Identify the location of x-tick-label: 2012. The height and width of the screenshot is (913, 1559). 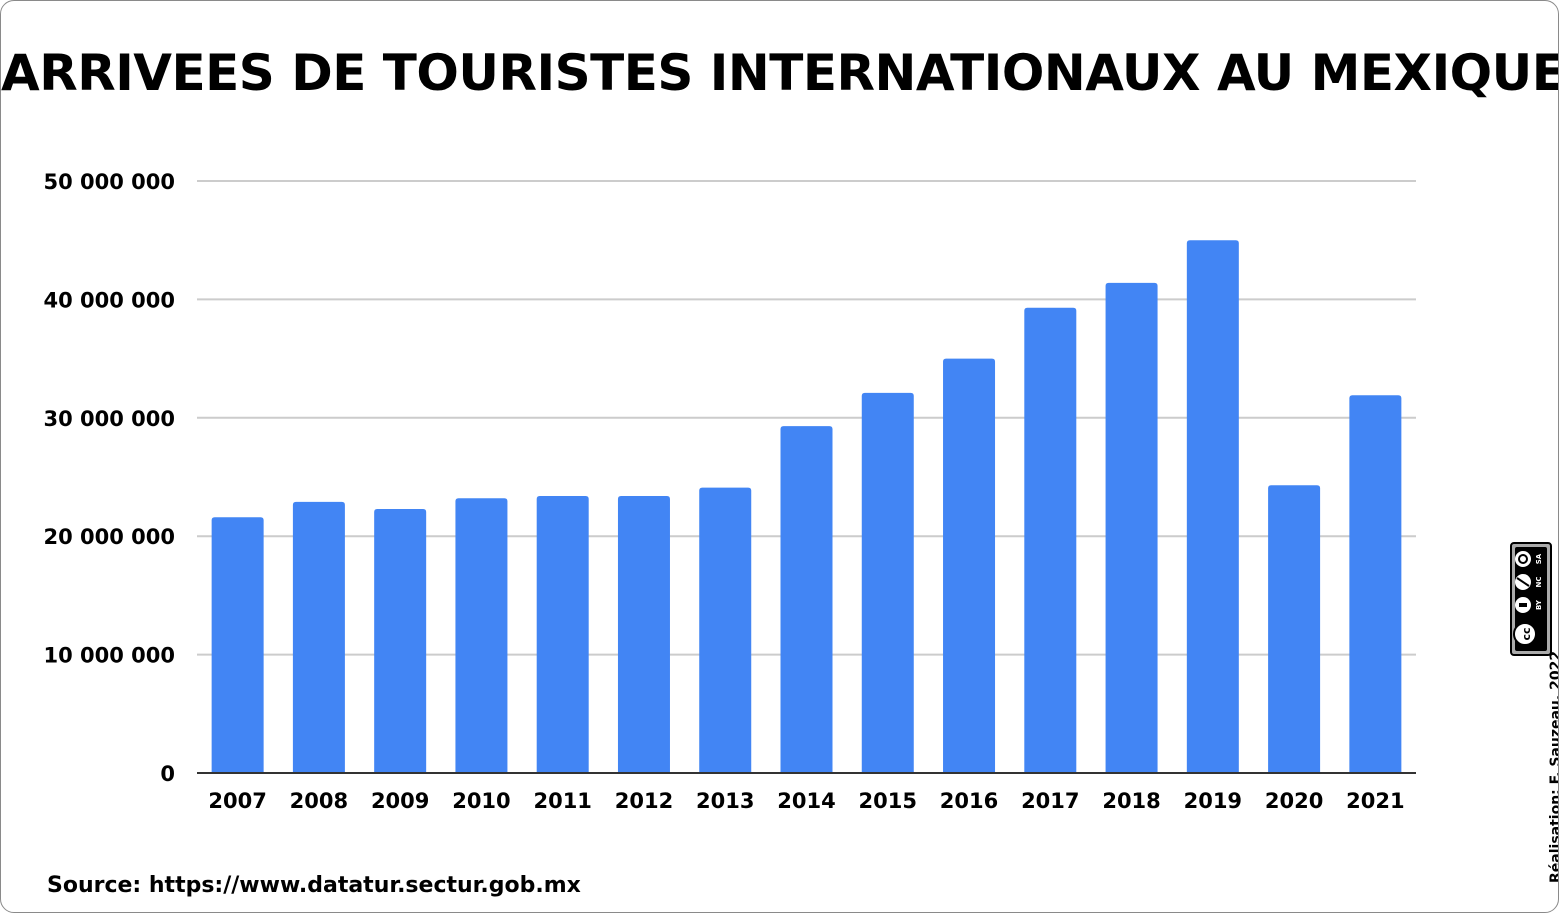
(644, 801).